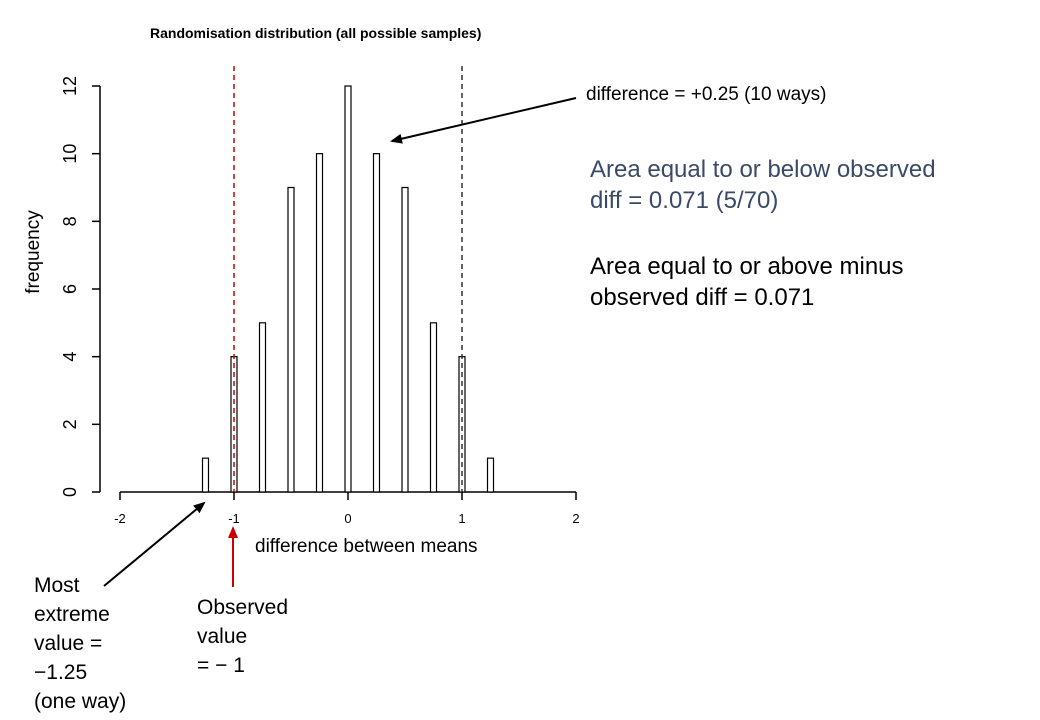 This screenshot has height=720, width=1040. I want to click on difference-annotation: difference = +0.25 (10 ways), so click(706, 94).